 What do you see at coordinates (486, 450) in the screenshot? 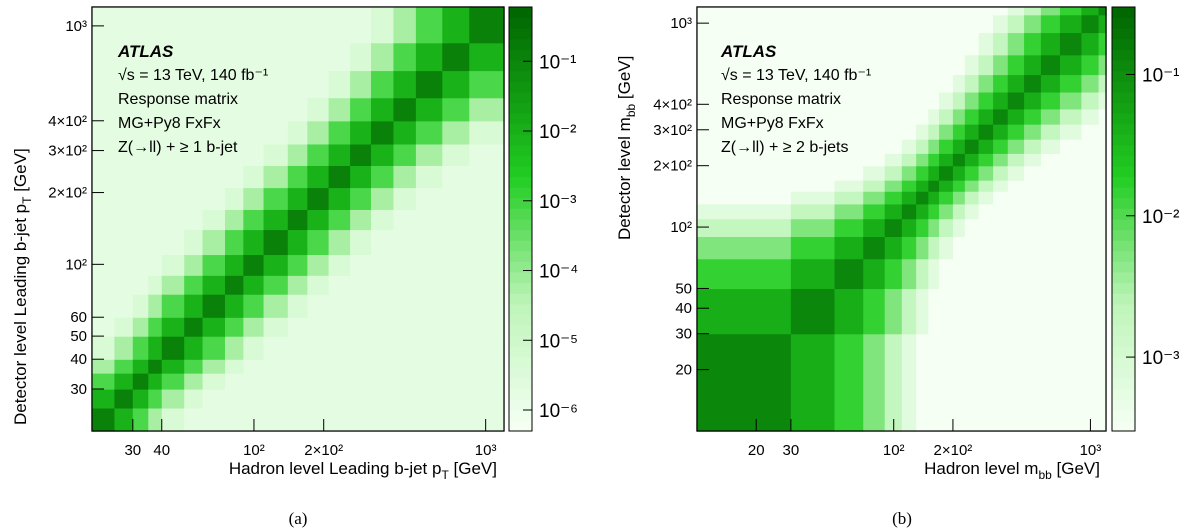
I see `x-tick-label: 10³` at bounding box center [486, 450].